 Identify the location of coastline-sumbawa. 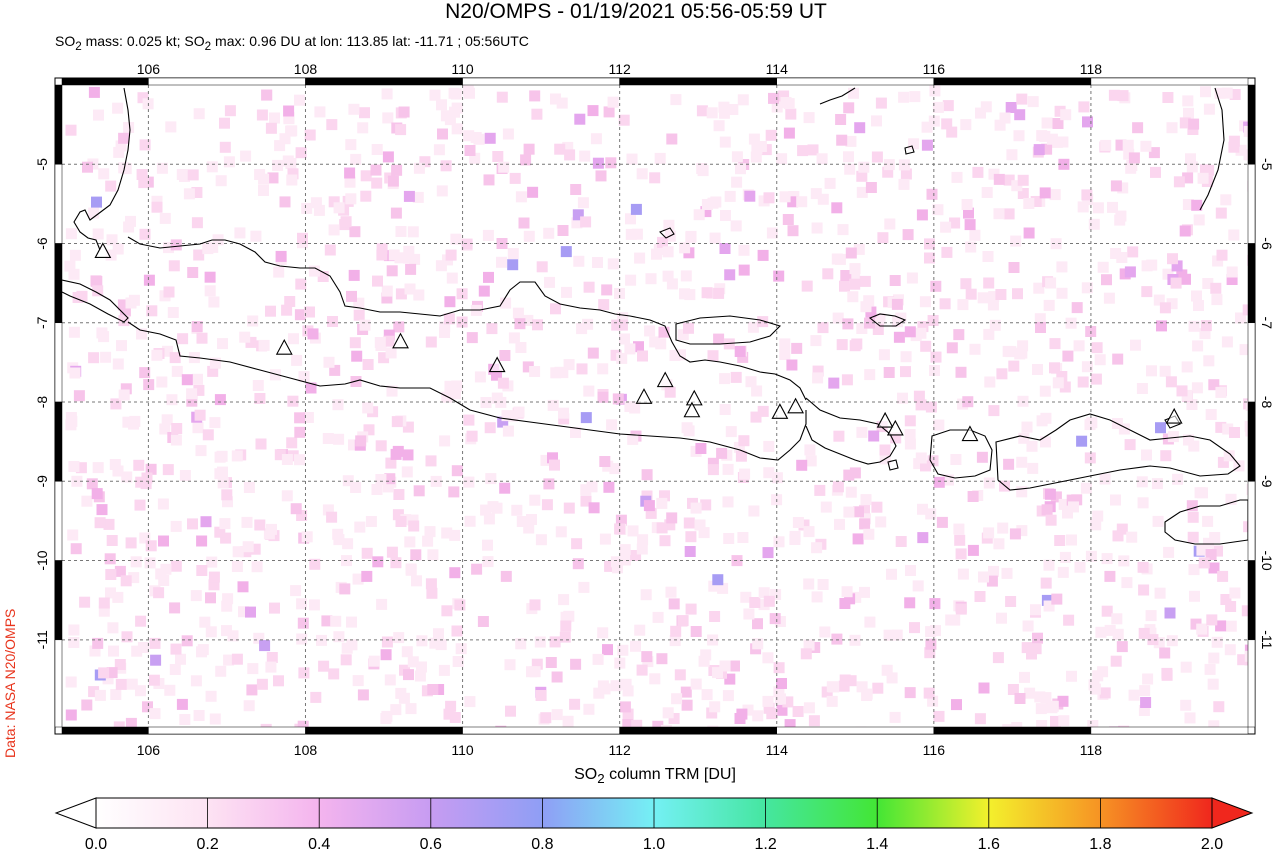
(1118, 452).